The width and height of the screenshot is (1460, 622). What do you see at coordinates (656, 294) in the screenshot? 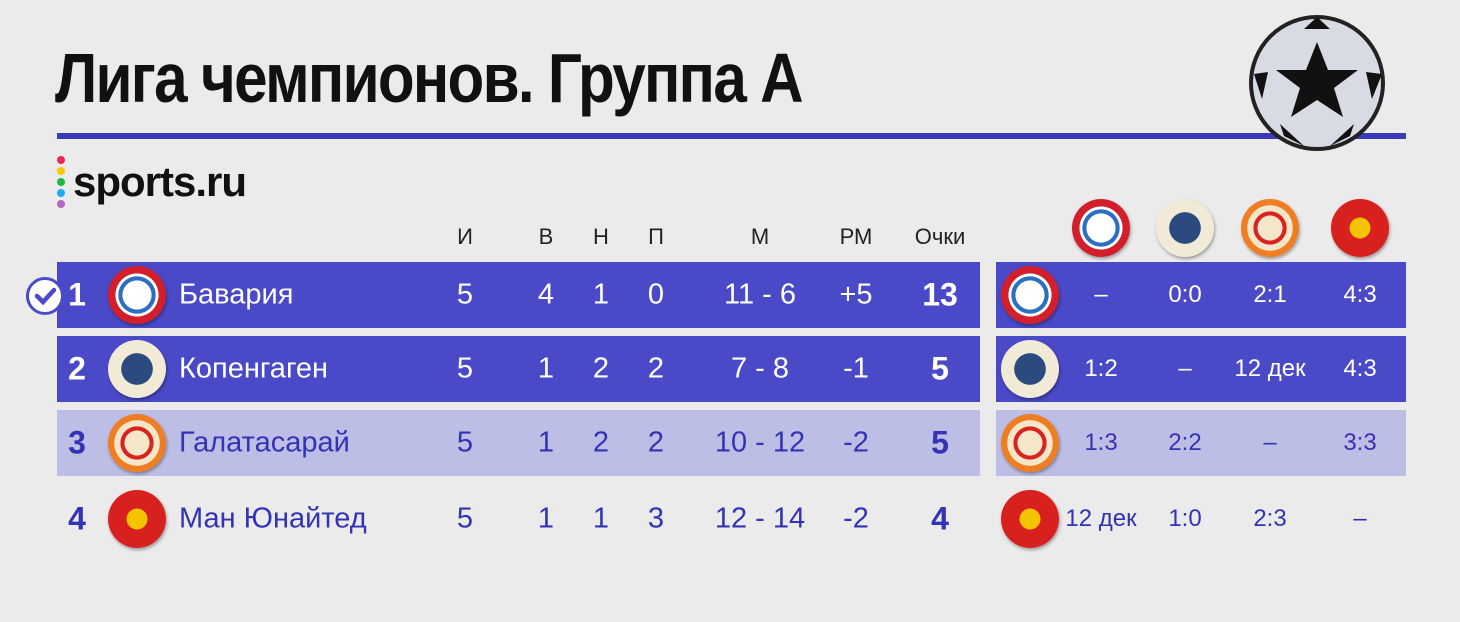
I see `stat-l: 0` at bounding box center [656, 294].